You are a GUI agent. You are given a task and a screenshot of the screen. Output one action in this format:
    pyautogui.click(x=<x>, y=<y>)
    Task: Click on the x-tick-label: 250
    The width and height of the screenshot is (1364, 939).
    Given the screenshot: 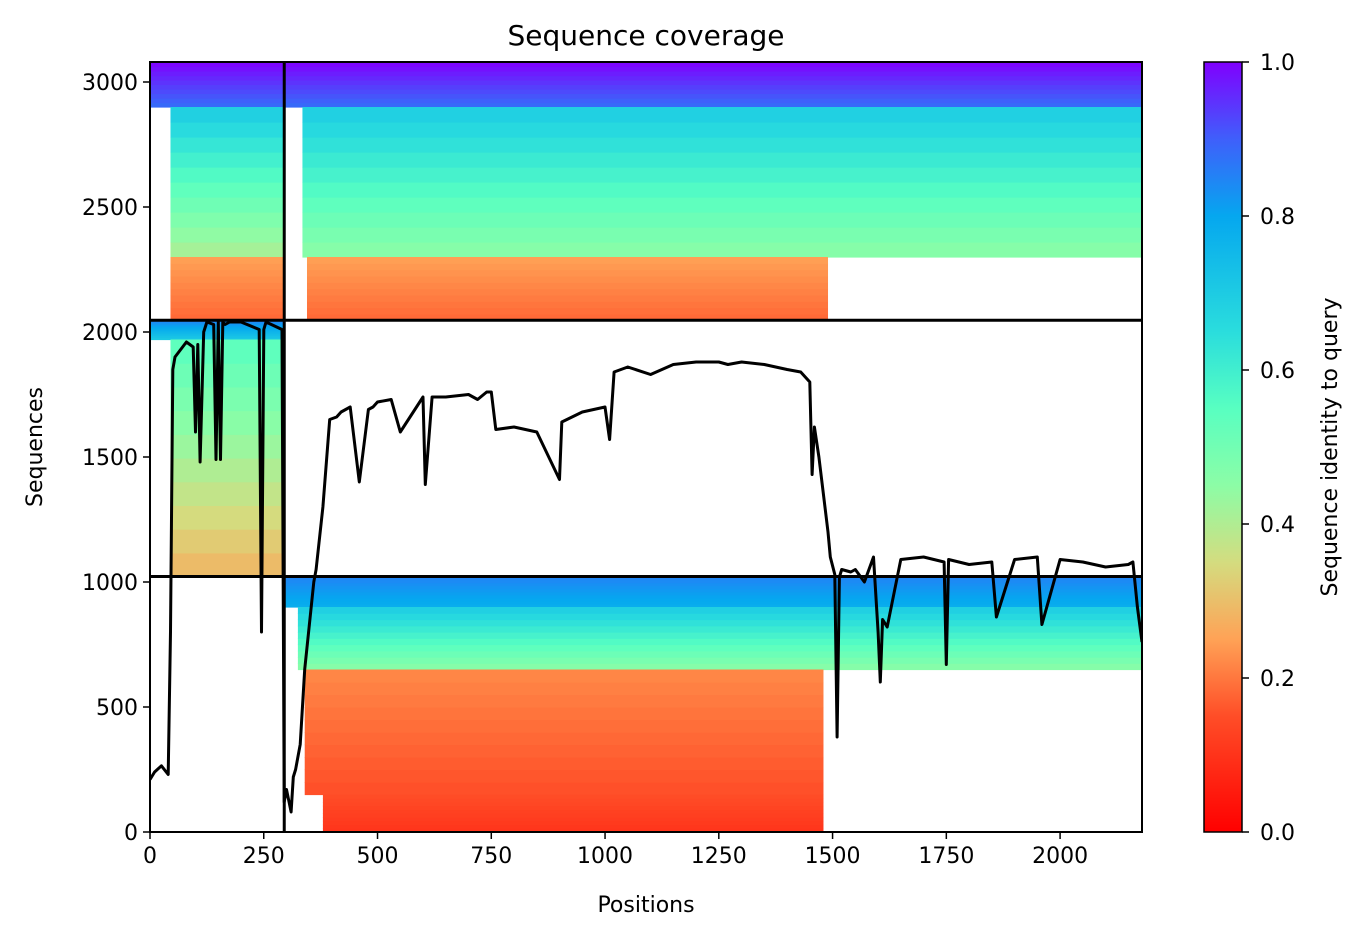 What is the action you would take?
    pyautogui.click(x=264, y=856)
    